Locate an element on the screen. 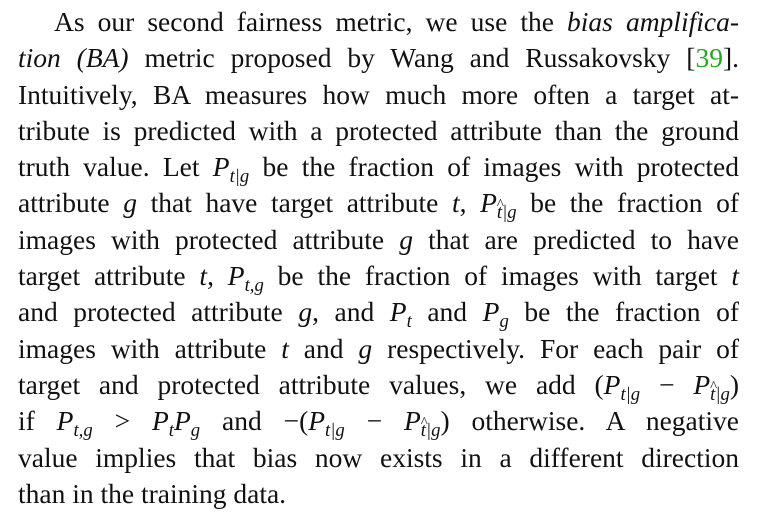  text: and −( is located at coordinates (254, 421).